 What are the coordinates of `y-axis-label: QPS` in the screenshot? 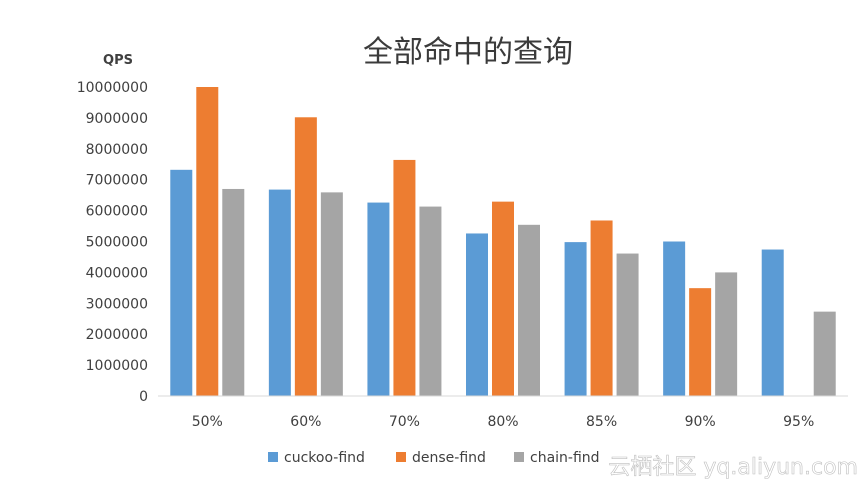 It's located at (118, 60).